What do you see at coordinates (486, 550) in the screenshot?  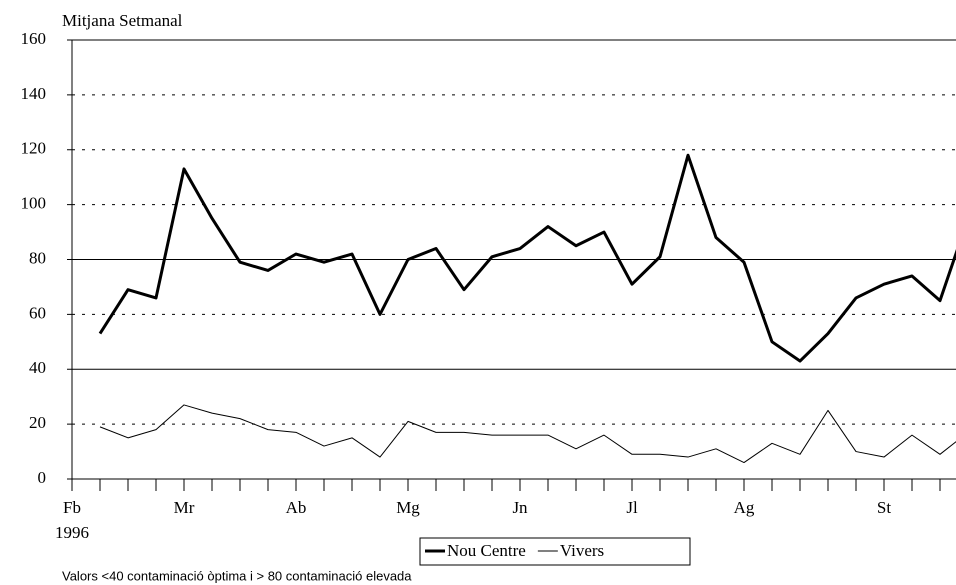 I see `legend-label: Nou Centre` at bounding box center [486, 550].